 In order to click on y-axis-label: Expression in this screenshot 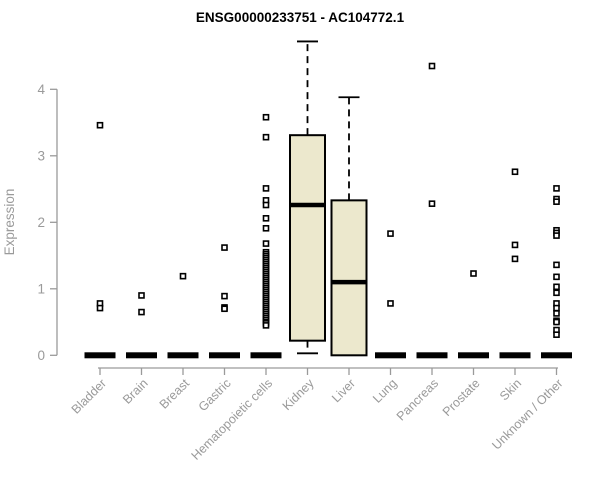, I will do `click(9, 222)`.